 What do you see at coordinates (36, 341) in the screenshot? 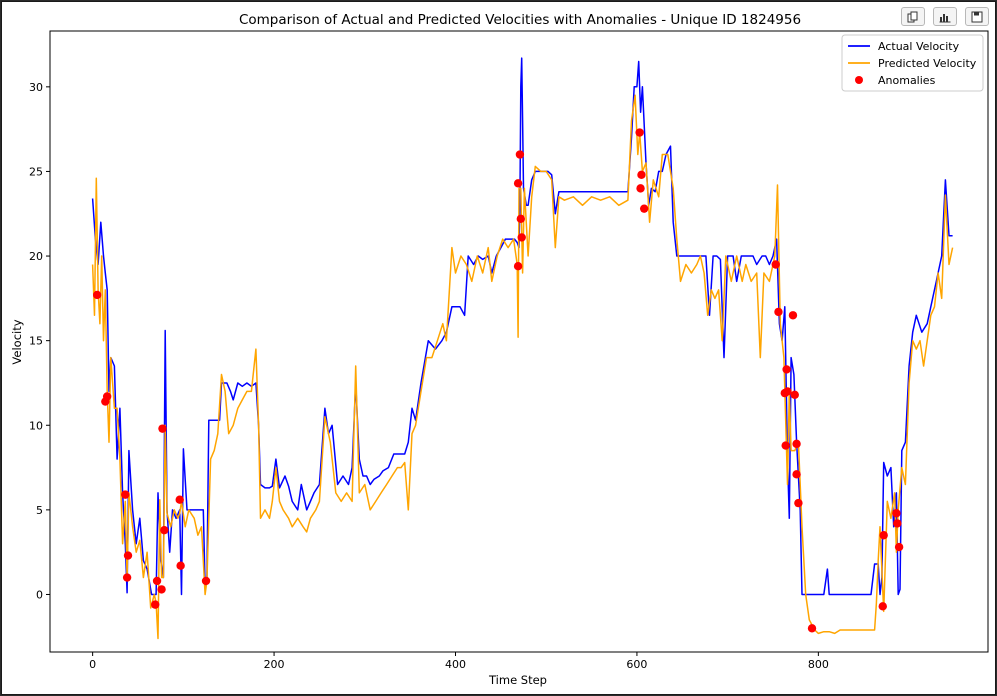
I see `y-tick-label: 15` at bounding box center [36, 341].